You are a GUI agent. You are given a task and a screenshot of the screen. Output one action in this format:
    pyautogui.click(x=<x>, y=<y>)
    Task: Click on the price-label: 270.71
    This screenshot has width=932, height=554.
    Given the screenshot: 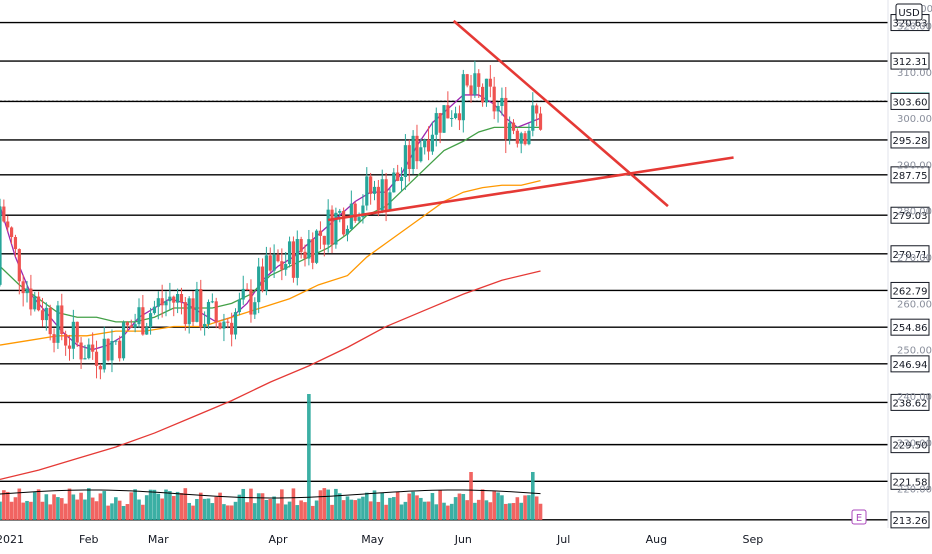 What is the action you would take?
    pyautogui.click(x=910, y=255)
    